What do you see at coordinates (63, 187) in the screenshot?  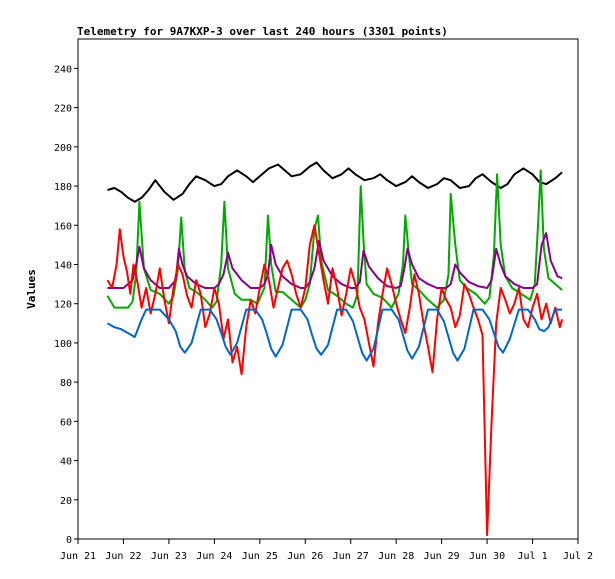 I see `y-tick-label: 180` at bounding box center [63, 187].